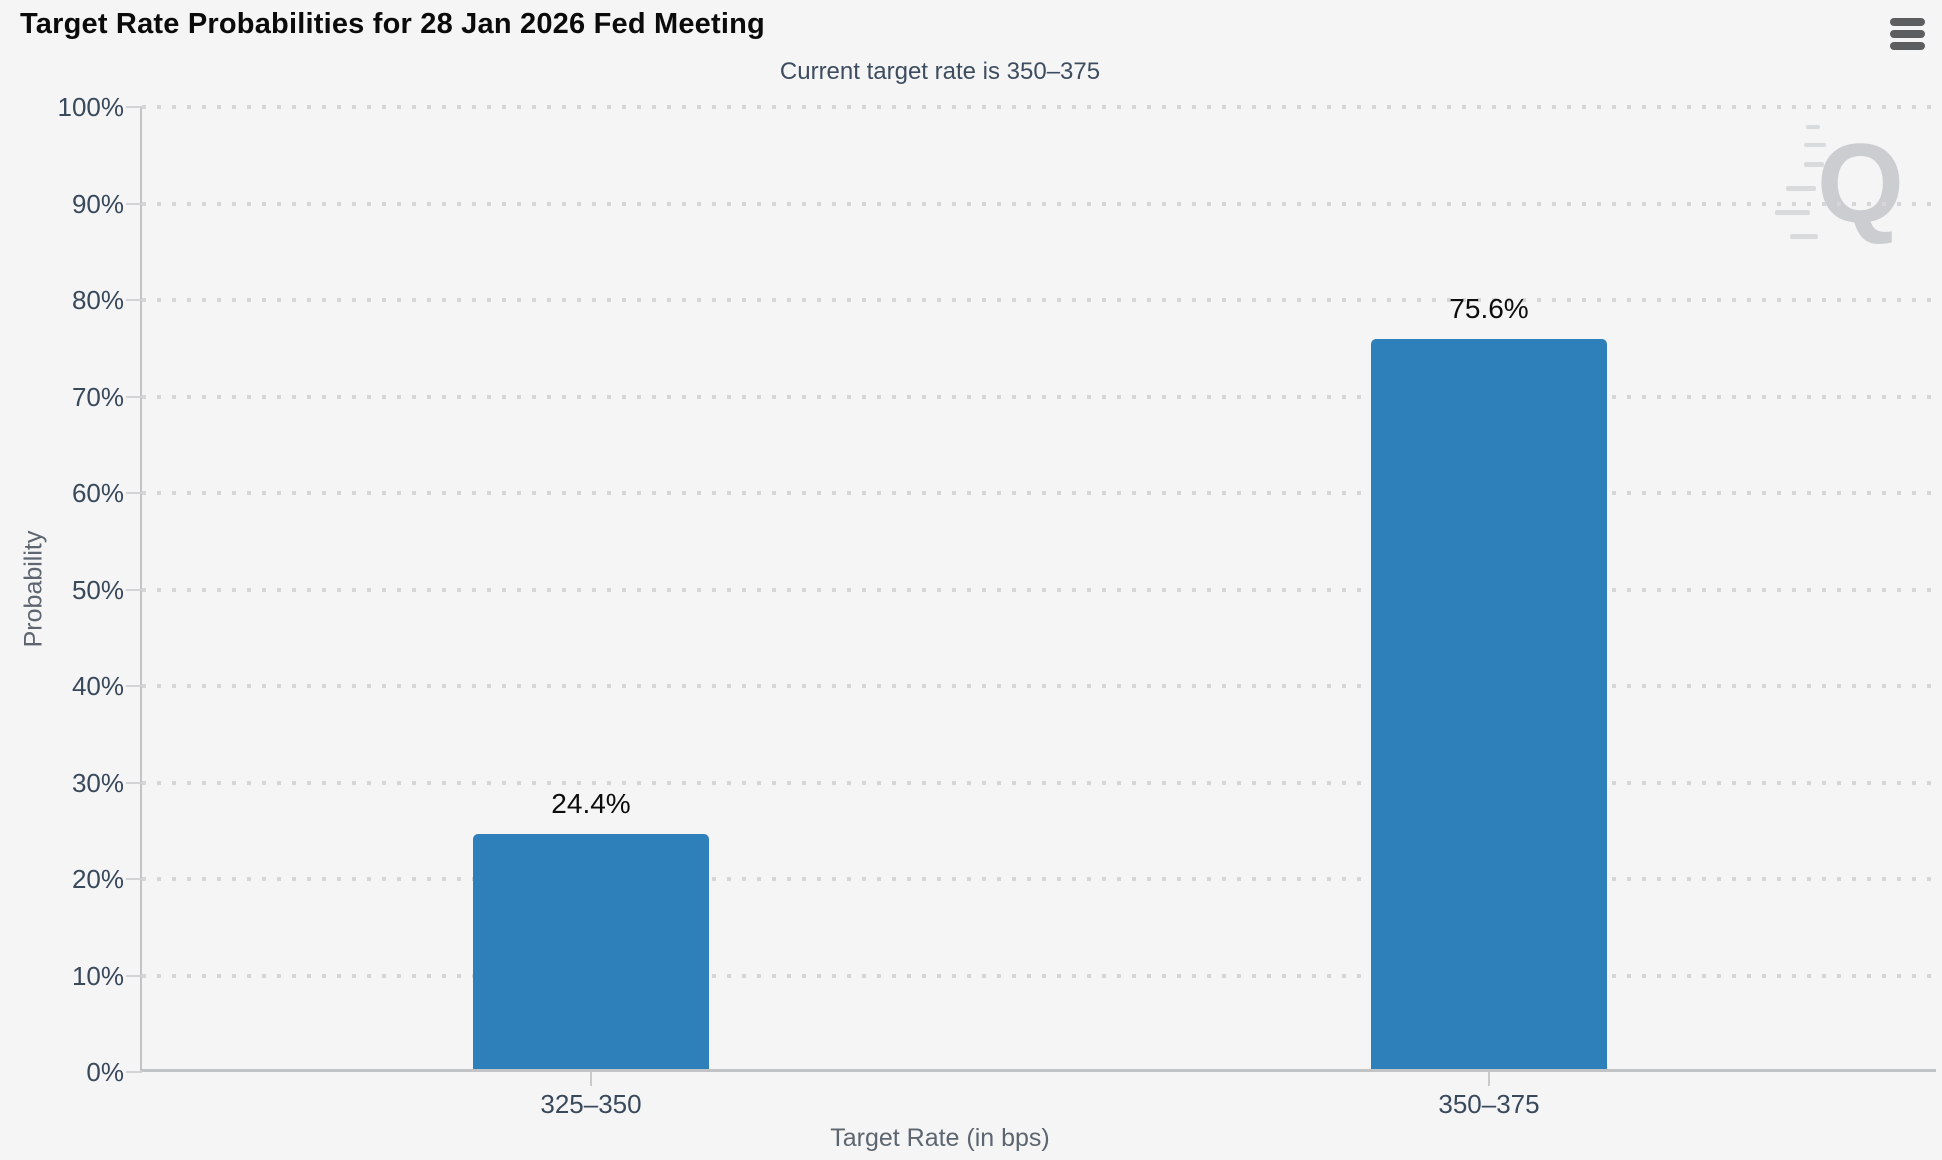 Image resolution: width=1942 pixels, height=1160 pixels. Describe the element at coordinates (940, 1138) in the screenshot. I see `x-axis-title: Target Rate (in bps)` at that location.